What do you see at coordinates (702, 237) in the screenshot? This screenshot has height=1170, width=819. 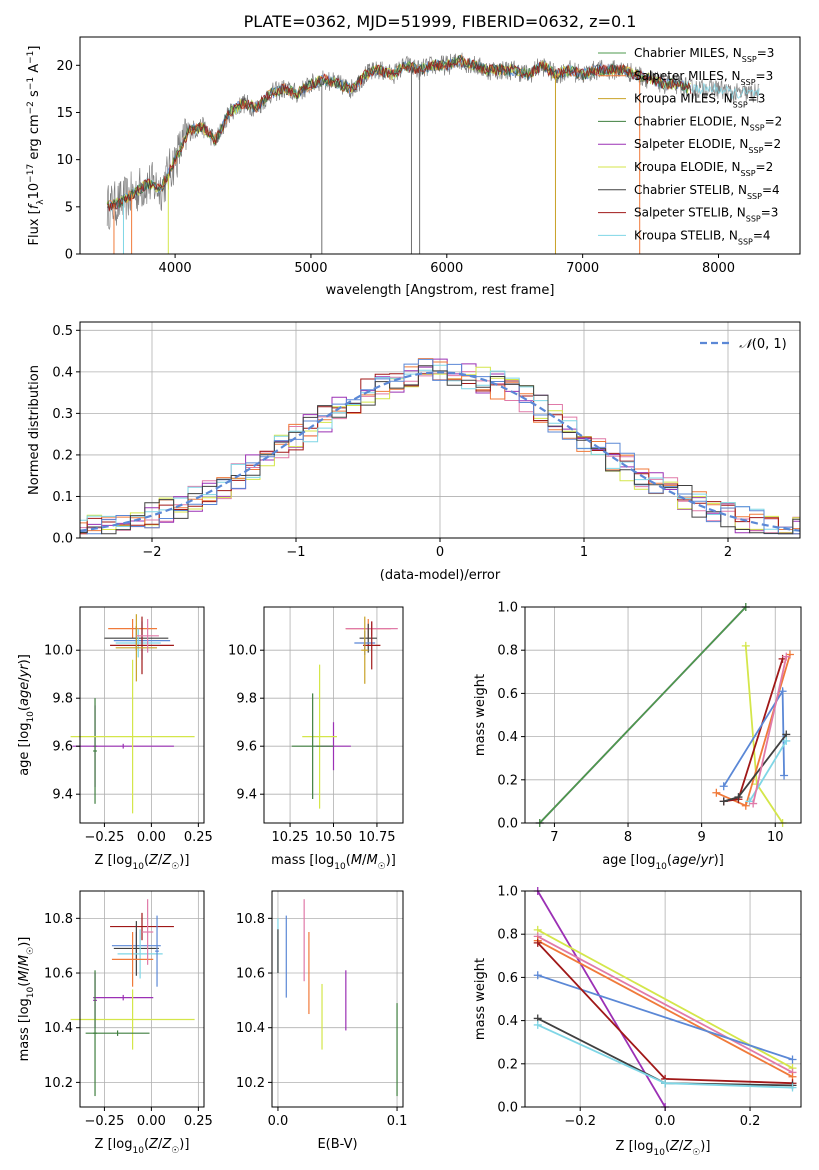 I see `legend-label: Kroupa STELIB, NSSP=4` at bounding box center [702, 237].